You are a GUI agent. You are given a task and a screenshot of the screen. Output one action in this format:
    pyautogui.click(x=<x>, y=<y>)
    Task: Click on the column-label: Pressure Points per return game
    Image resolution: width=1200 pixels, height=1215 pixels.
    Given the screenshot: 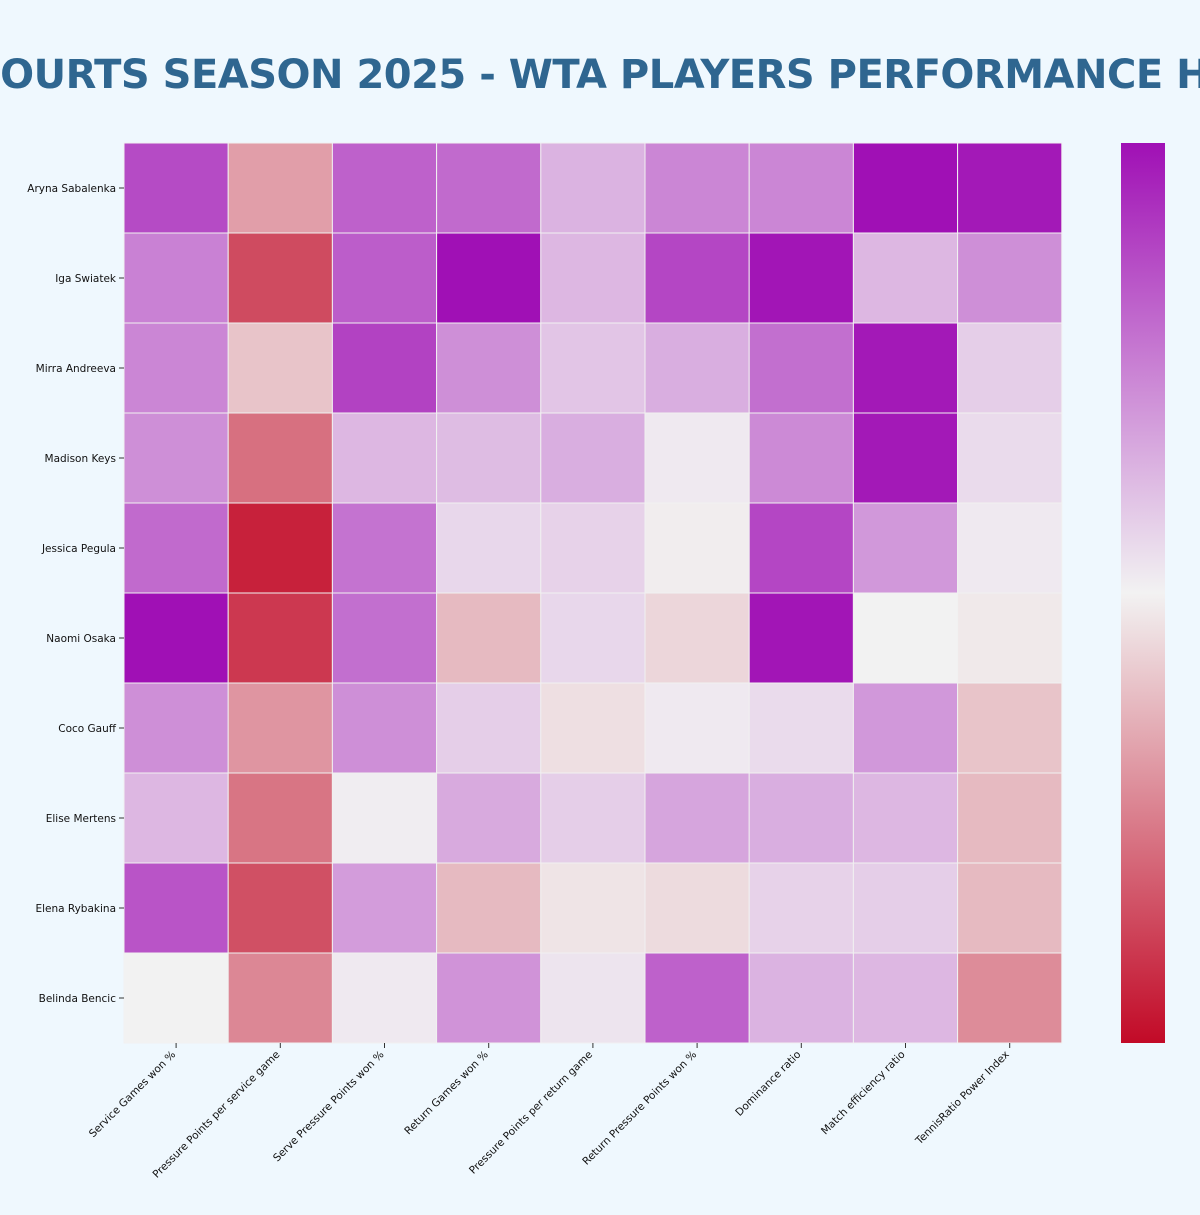 What is the action you would take?
    pyautogui.click(x=531, y=1113)
    